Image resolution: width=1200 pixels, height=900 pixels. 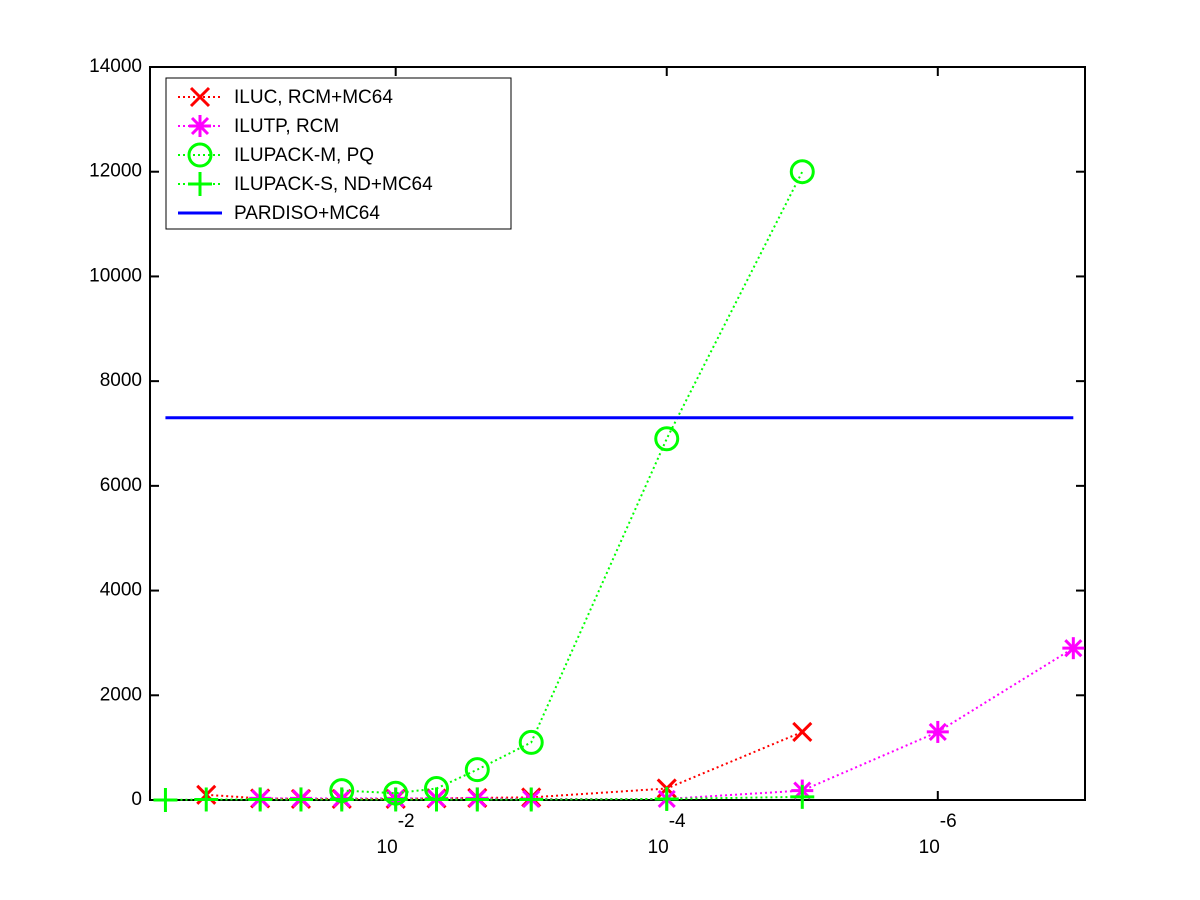 I want to click on y-tick-label: 12000, so click(x=115, y=171).